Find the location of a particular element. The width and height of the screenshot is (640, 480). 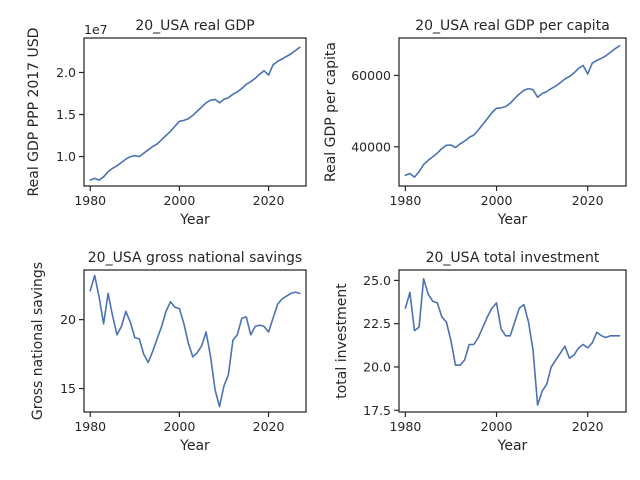

chart-title: 20_USA gross national savings is located at coordinates (195, 258).